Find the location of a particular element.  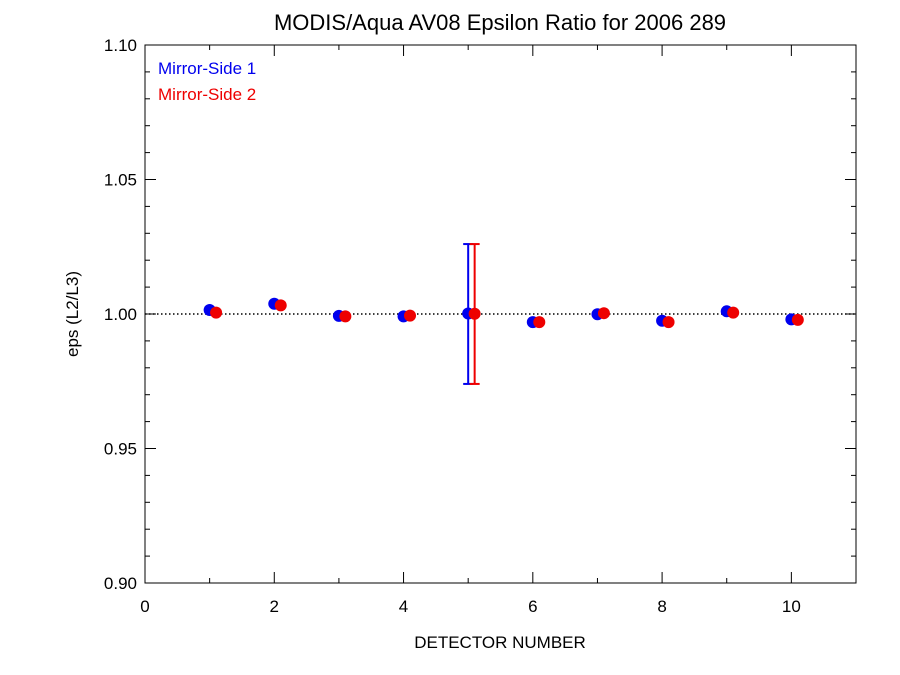

x-tick-label: 4 is located at coordinates (403, 606).